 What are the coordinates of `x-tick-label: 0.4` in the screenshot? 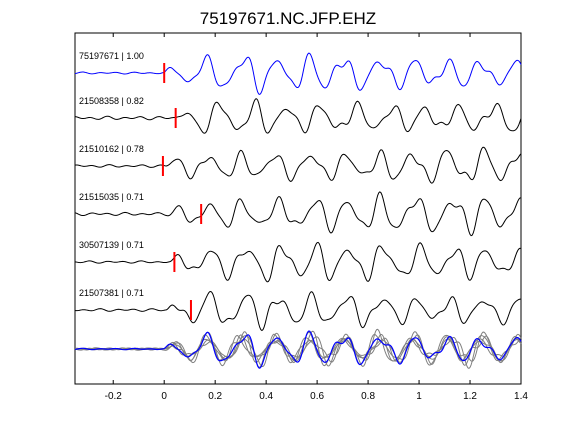 It's located at (266, 396).